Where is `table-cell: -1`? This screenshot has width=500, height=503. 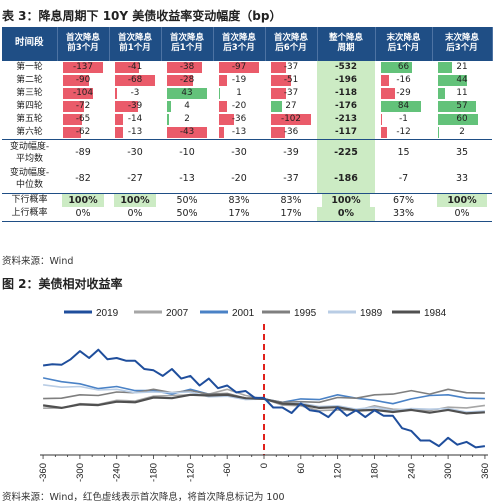
table-cell: -1 is located at coordinates (403, 119).